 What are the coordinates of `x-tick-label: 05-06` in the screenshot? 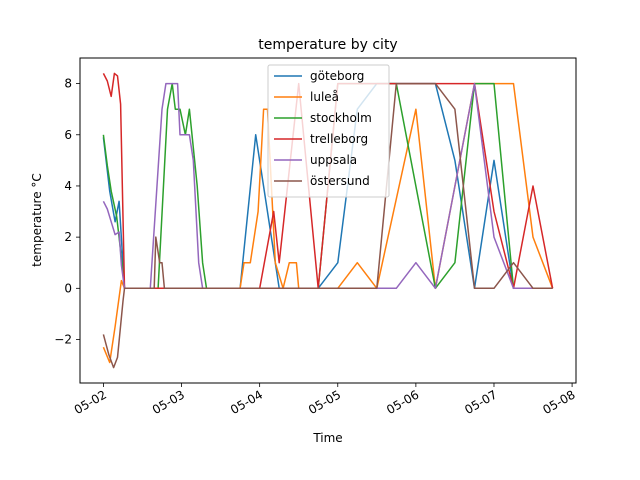 It's located at (402, 402).